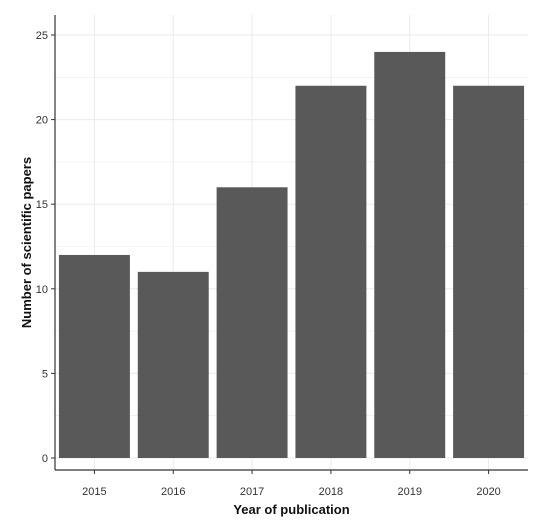 The width and height of the screenshot is (550, 525). Describe the element at coordinates (410, 255) in the screenshot. I see `bar-2019` at that location.